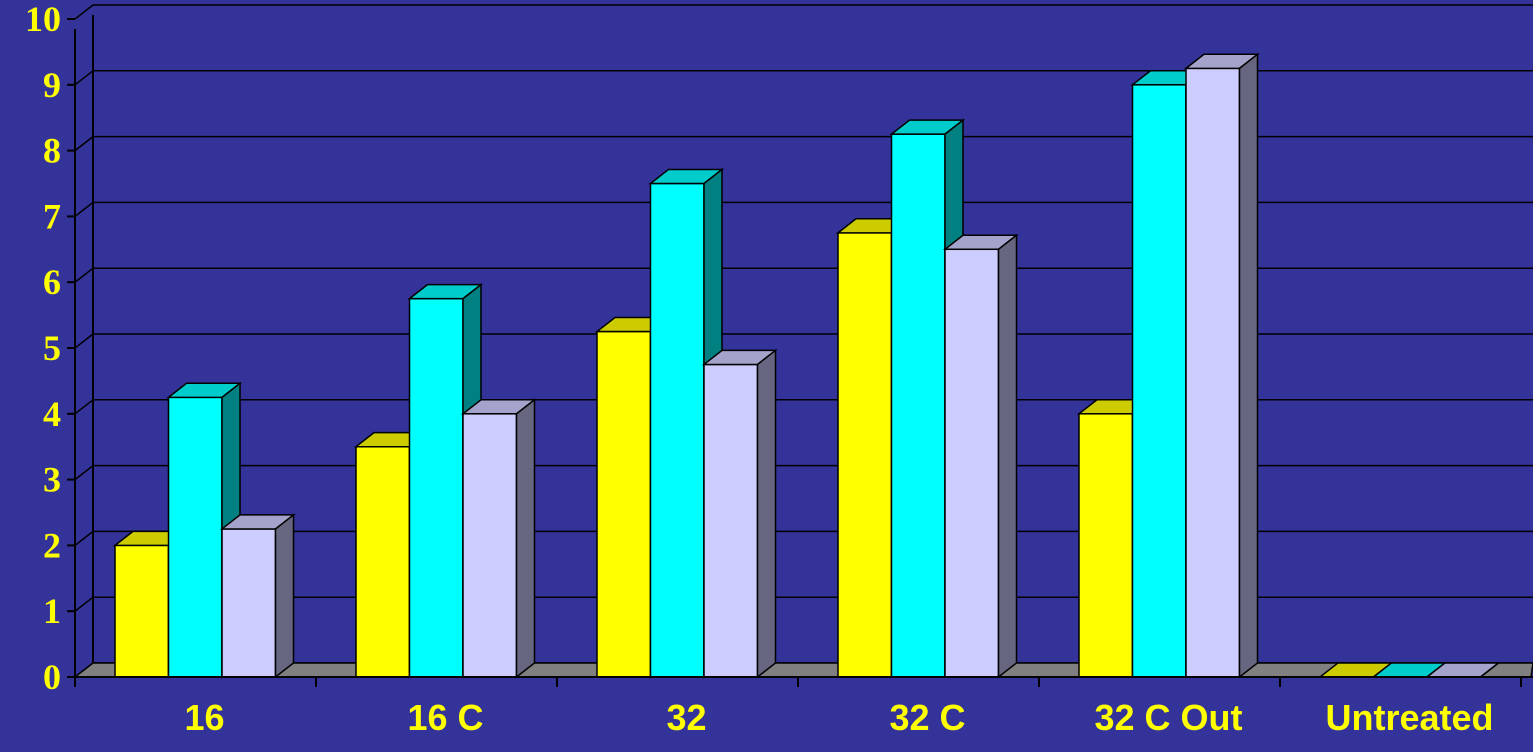  What do you see at coordinates (1409, 717) in the screenshot?
I see `x-tick-label: Untreated` at bounding box center [1409, 717].